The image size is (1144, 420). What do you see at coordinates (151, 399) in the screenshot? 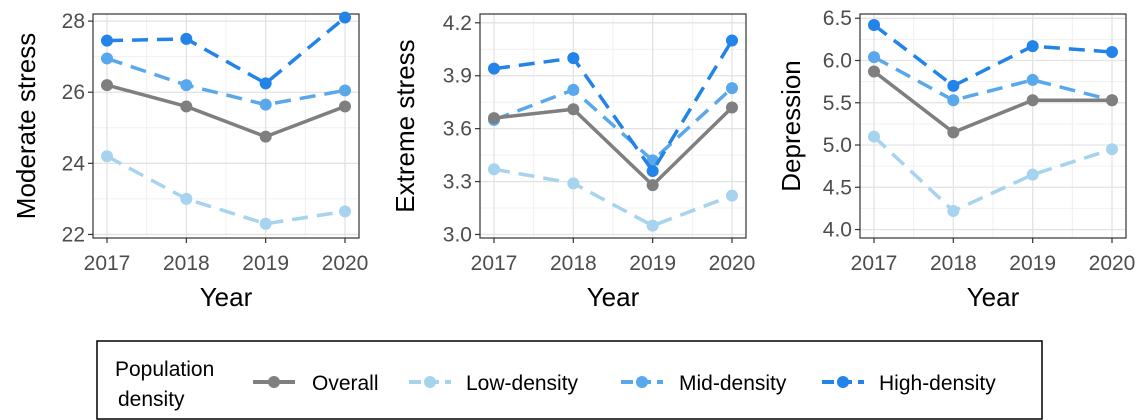
I see `legend-title-line-2: density` at bounding box center [151, 399].